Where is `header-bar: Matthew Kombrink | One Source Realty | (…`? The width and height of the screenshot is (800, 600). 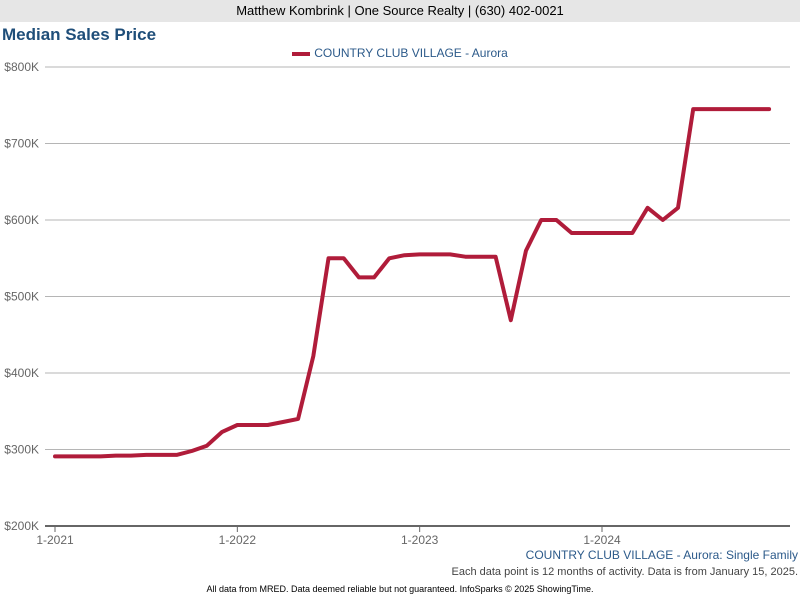 header-bar: Matthew Kombrink | One Source Realty | (… is located at coordinates (400, 11).